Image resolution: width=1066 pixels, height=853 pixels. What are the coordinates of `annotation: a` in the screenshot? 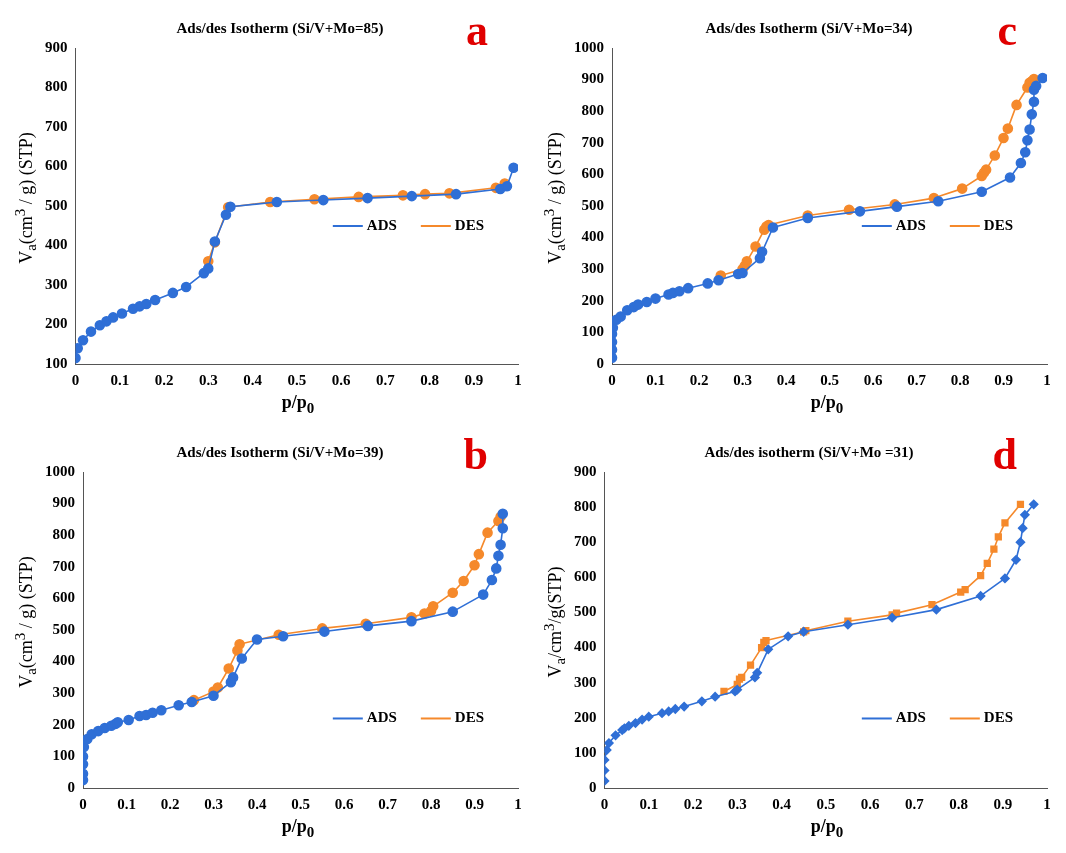 It's located at (477, 31).